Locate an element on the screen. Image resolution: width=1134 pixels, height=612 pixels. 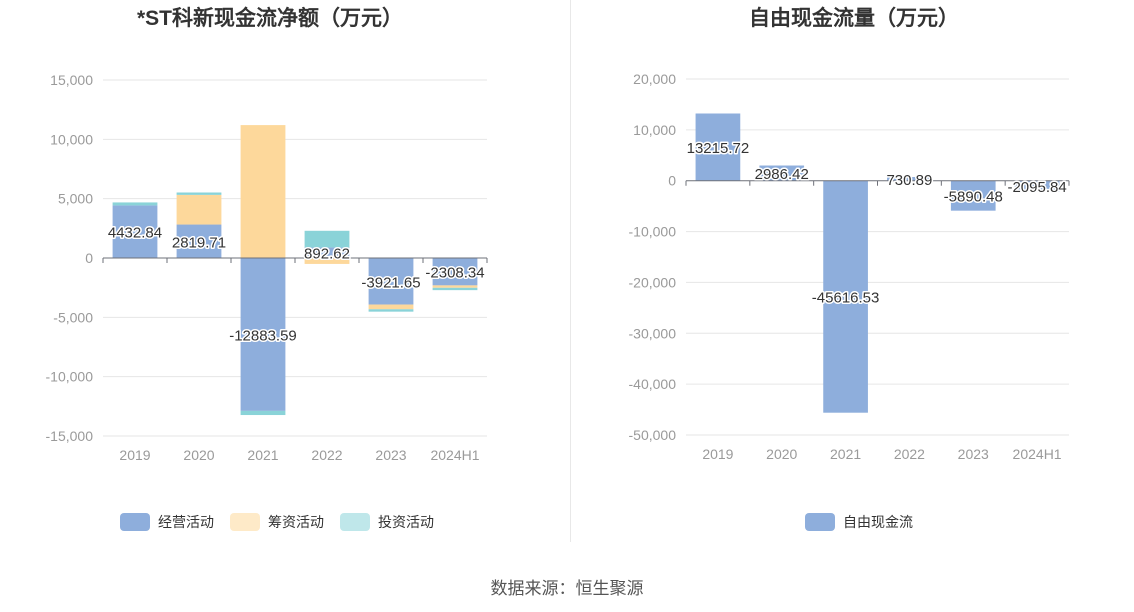
data-label: 2819.71 is located at coordinates (199, 242).